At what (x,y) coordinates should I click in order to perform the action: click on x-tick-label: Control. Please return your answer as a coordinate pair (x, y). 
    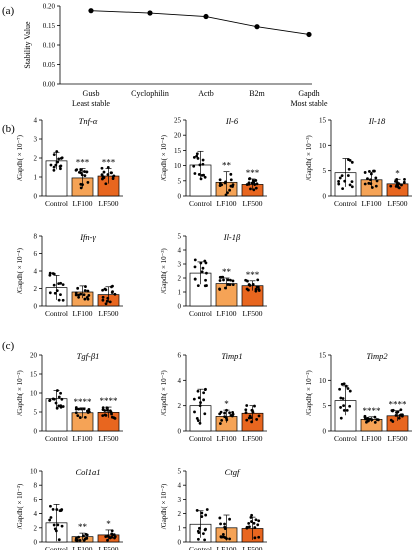
    Looking at the image, I should click on (56, 203).